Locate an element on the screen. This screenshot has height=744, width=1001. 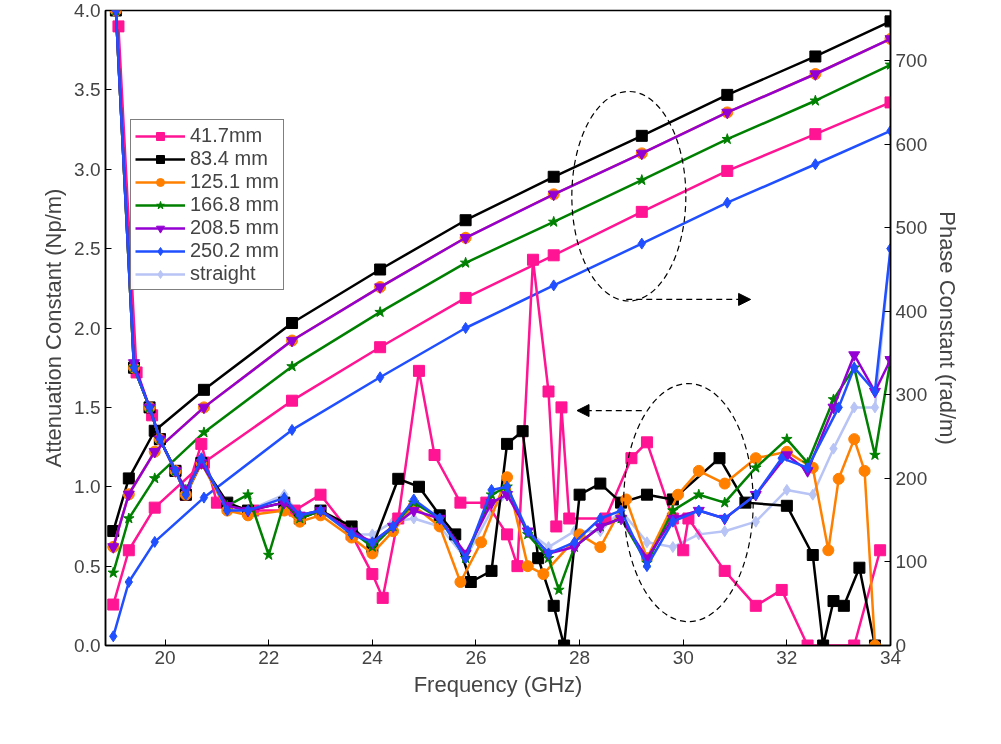
legend-label: 125.1 mm is located at coordinates (234, 181).